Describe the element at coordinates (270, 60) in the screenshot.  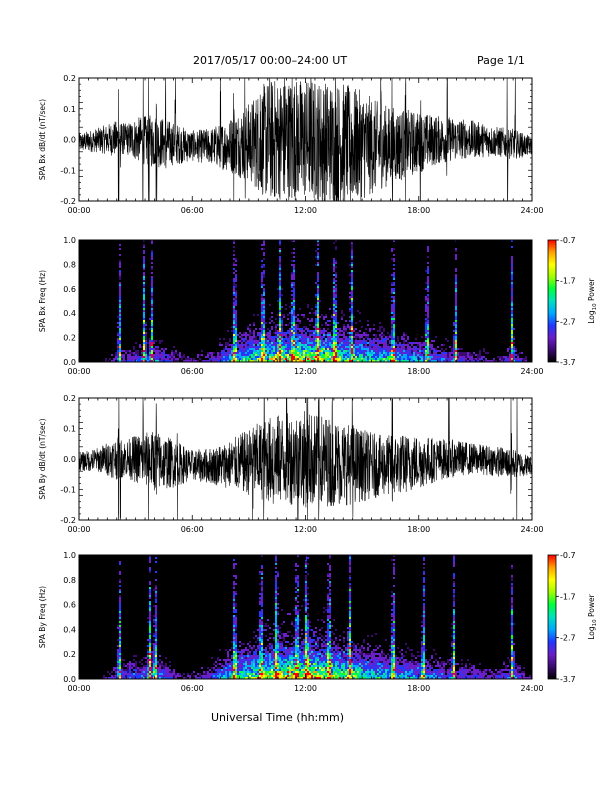
I see `plot-title: 2017/05/17 00:00–24:00 UT` at that location.